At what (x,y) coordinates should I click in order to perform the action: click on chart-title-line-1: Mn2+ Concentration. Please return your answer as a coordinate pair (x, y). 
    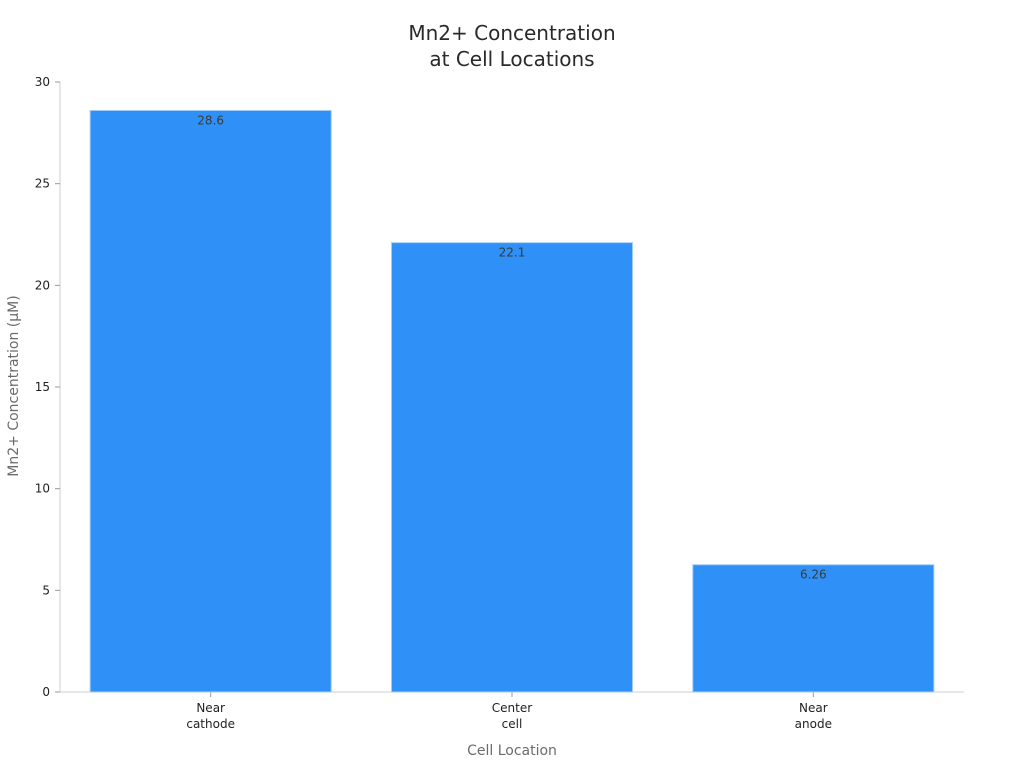
    Looking at the image, I should click on (511, 33).